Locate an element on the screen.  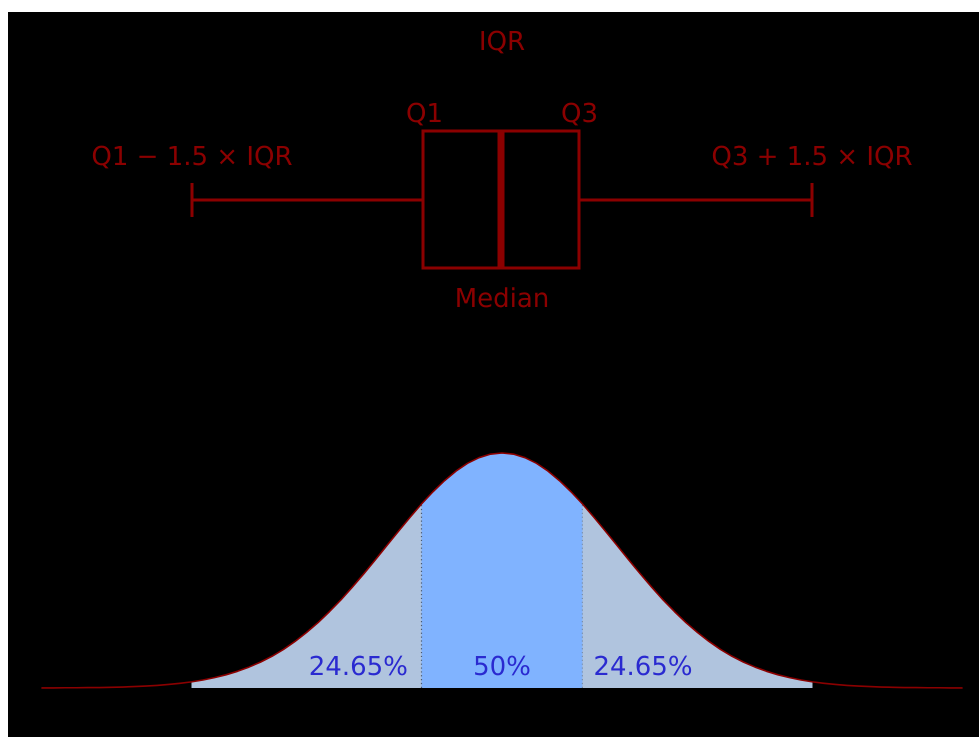
text: Q1 is located at coordinates (424, 114).